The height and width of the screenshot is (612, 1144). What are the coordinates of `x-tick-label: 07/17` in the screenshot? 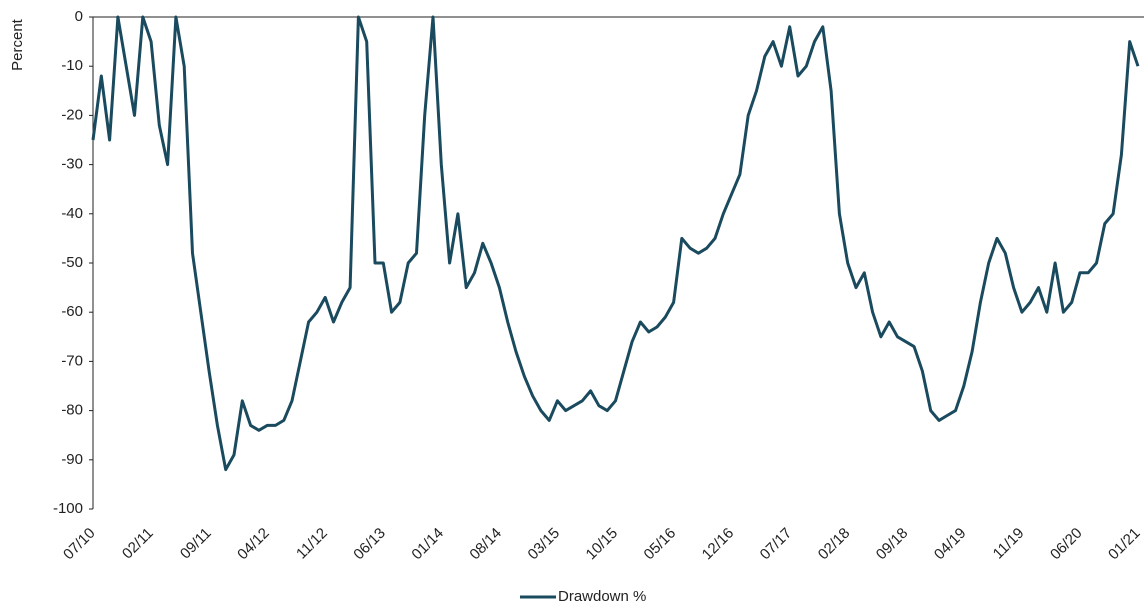 It's located at (776, 544).